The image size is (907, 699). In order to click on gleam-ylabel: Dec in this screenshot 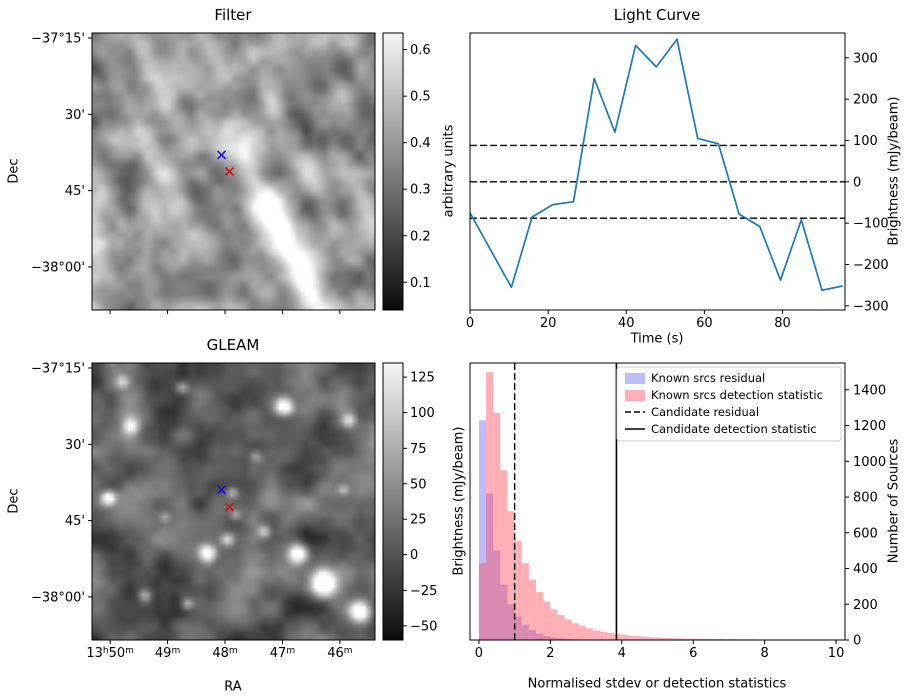, I will do `click(14, 501)`.